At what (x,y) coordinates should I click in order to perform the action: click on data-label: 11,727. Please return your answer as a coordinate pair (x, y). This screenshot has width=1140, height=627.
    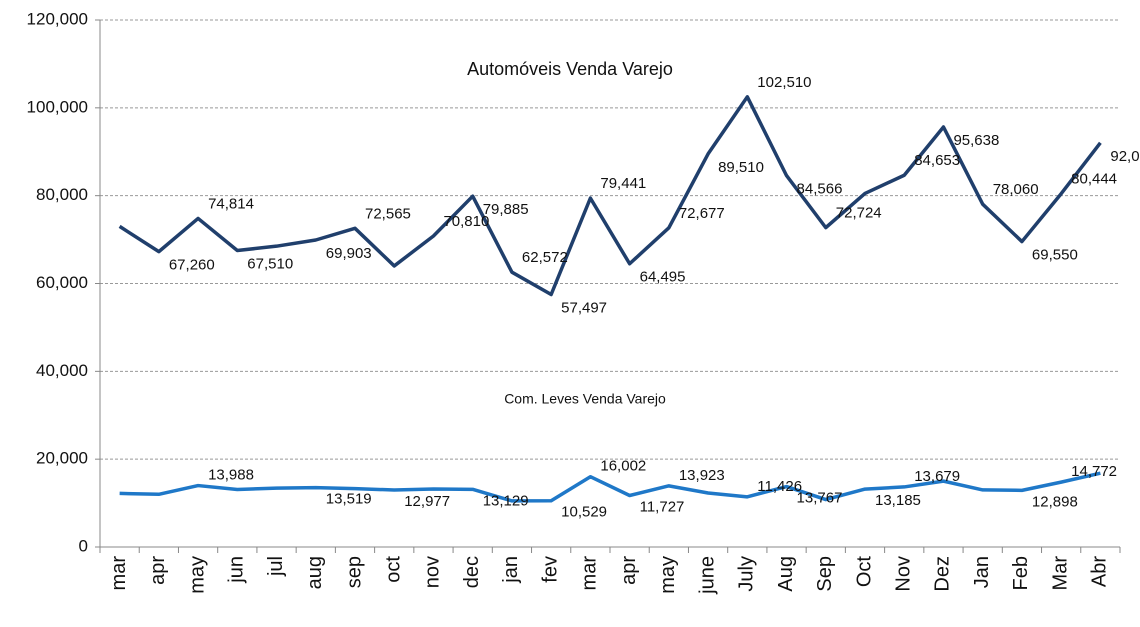
    Looking at the image, I should click on (662, 506).